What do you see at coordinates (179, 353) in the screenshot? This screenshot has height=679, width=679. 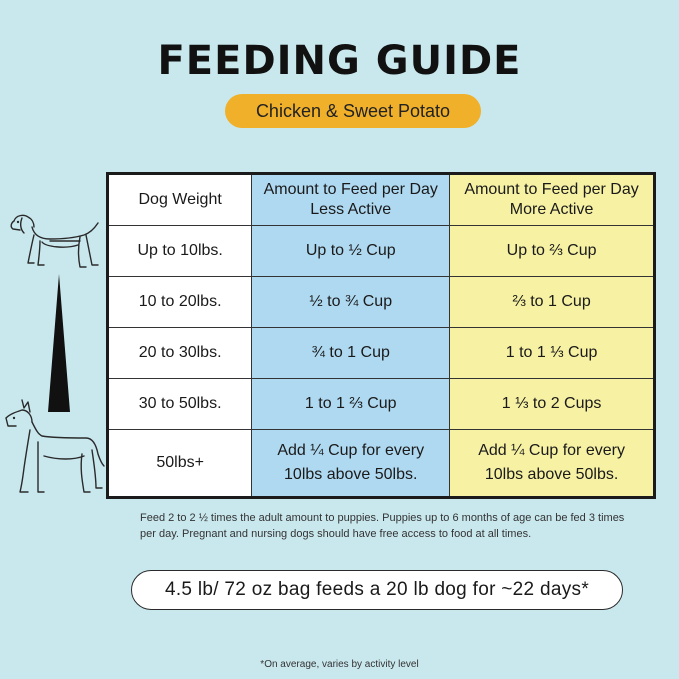 I see `weight-cell: 20 to 30lbs.` at bounding box center [179, 353].